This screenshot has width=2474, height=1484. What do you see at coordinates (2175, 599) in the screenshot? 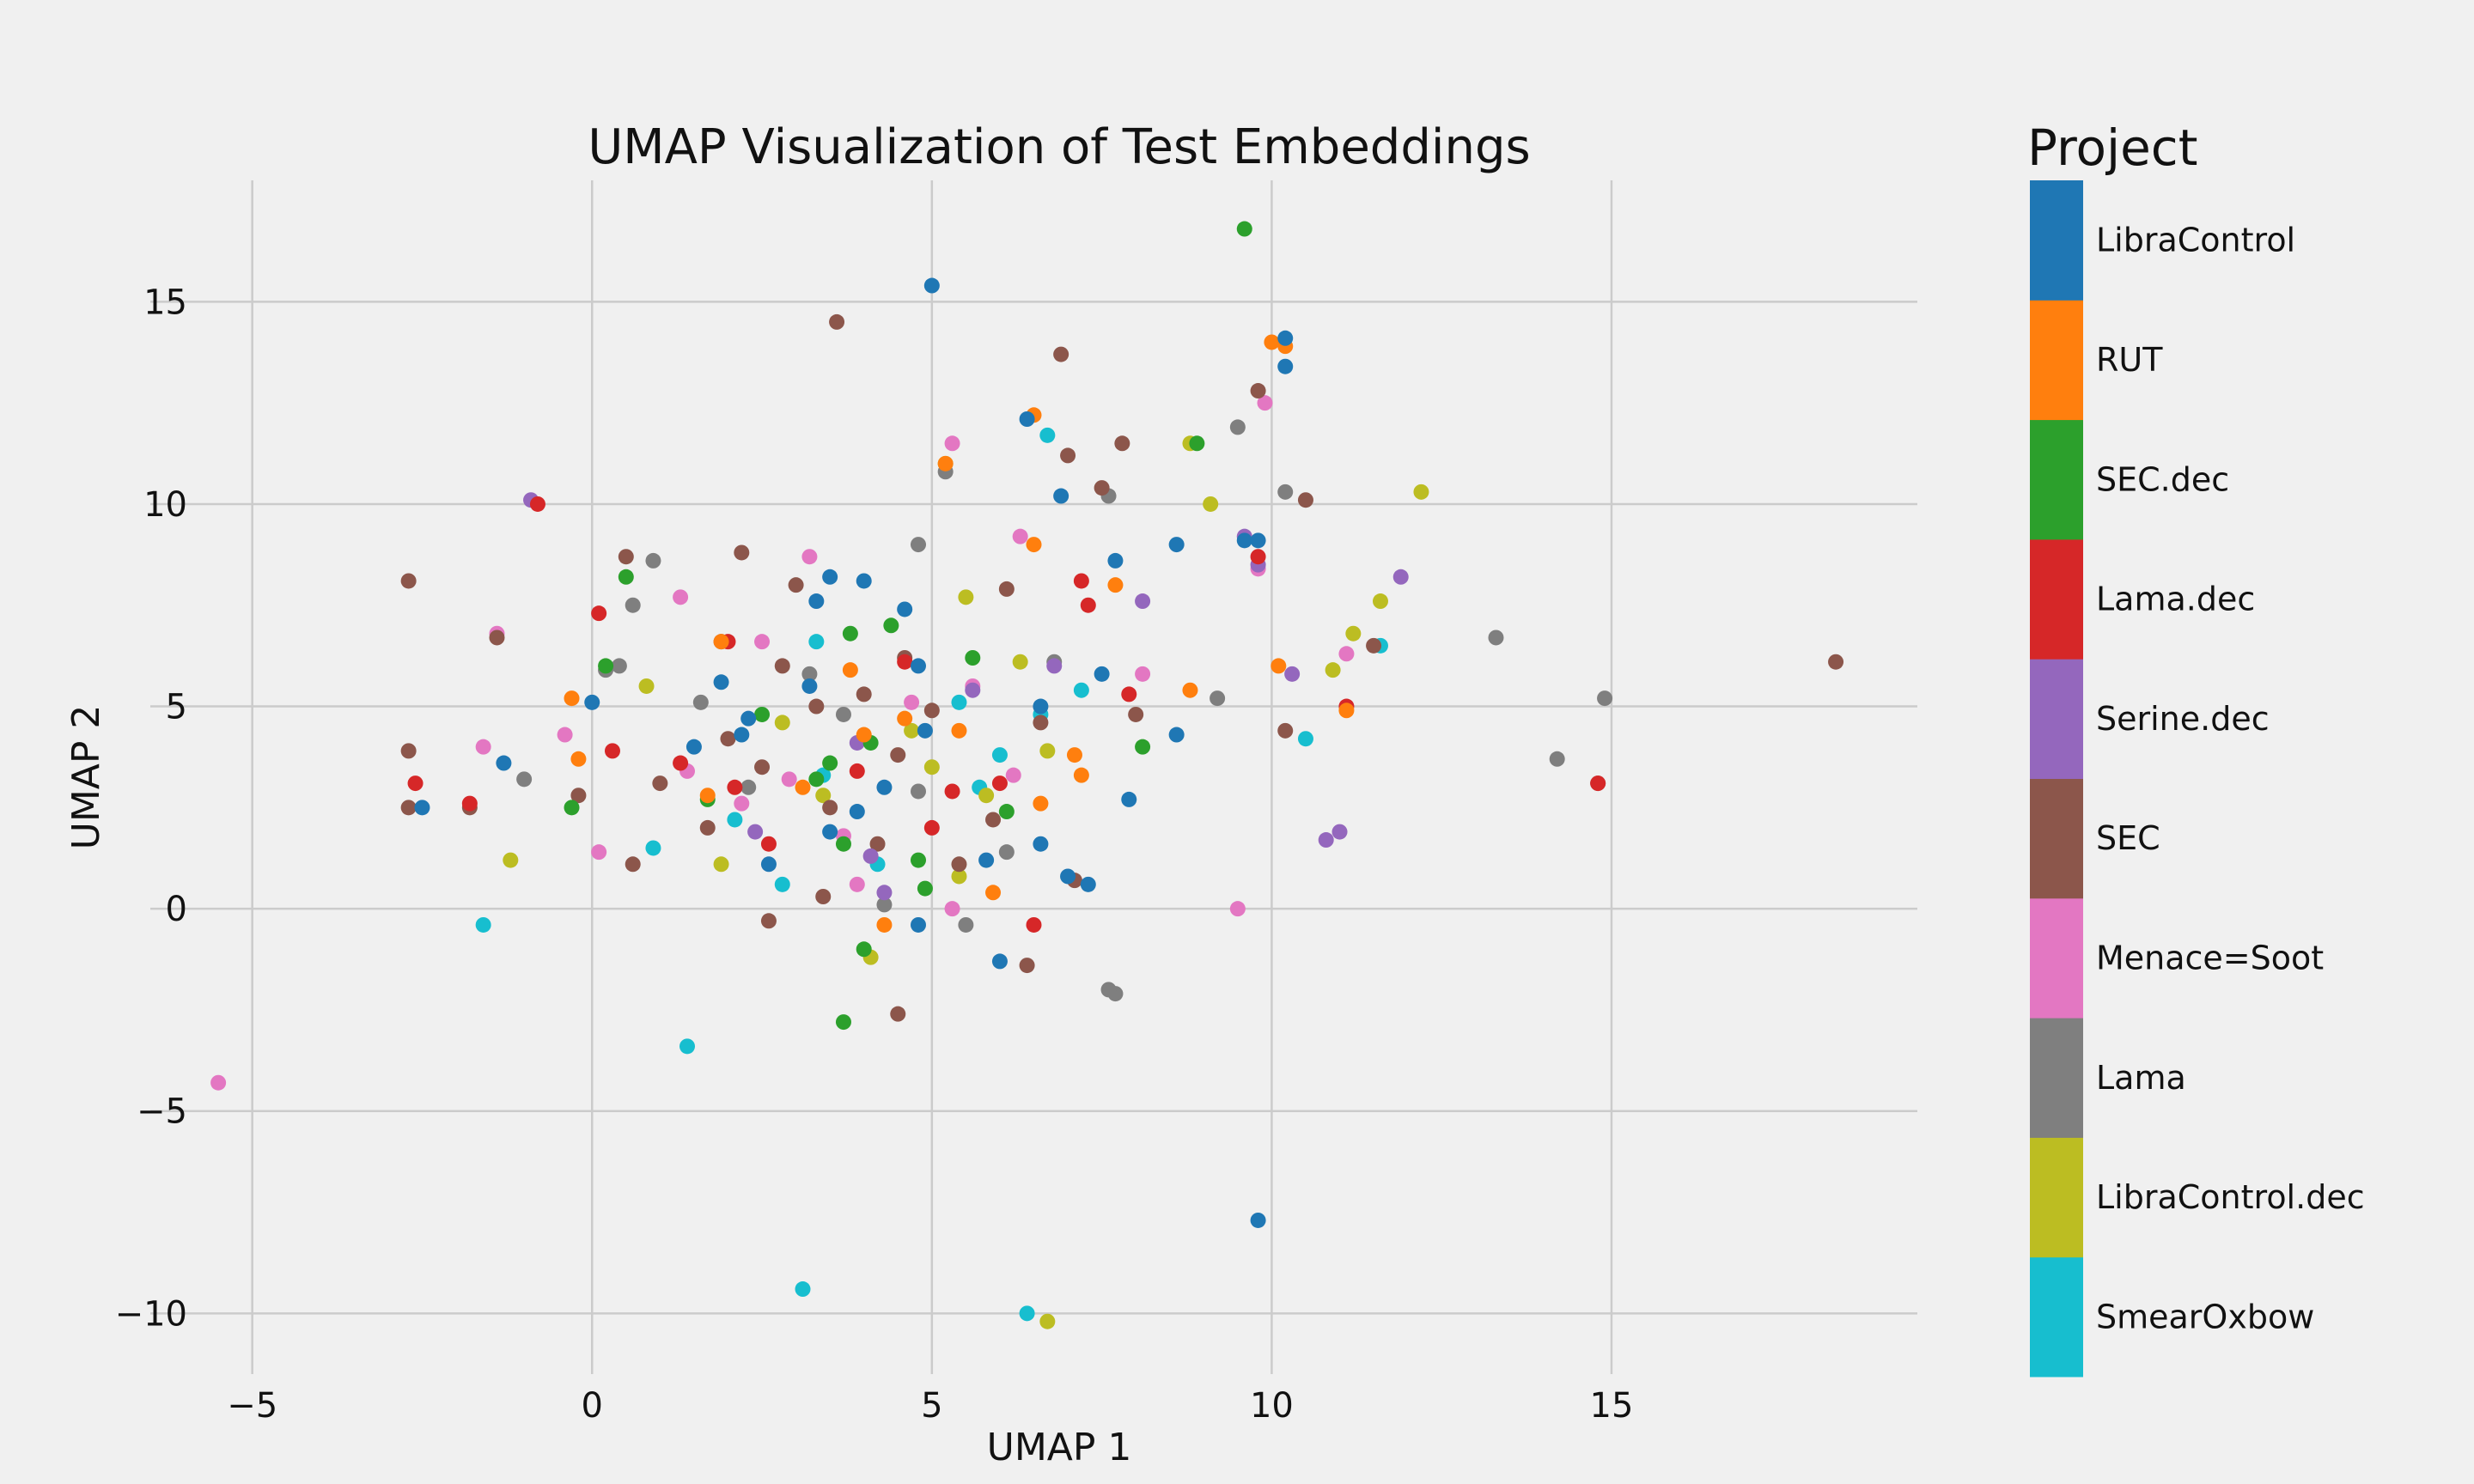
I see `legend-label: Lama.dec` at bounding box center [2175, 599].